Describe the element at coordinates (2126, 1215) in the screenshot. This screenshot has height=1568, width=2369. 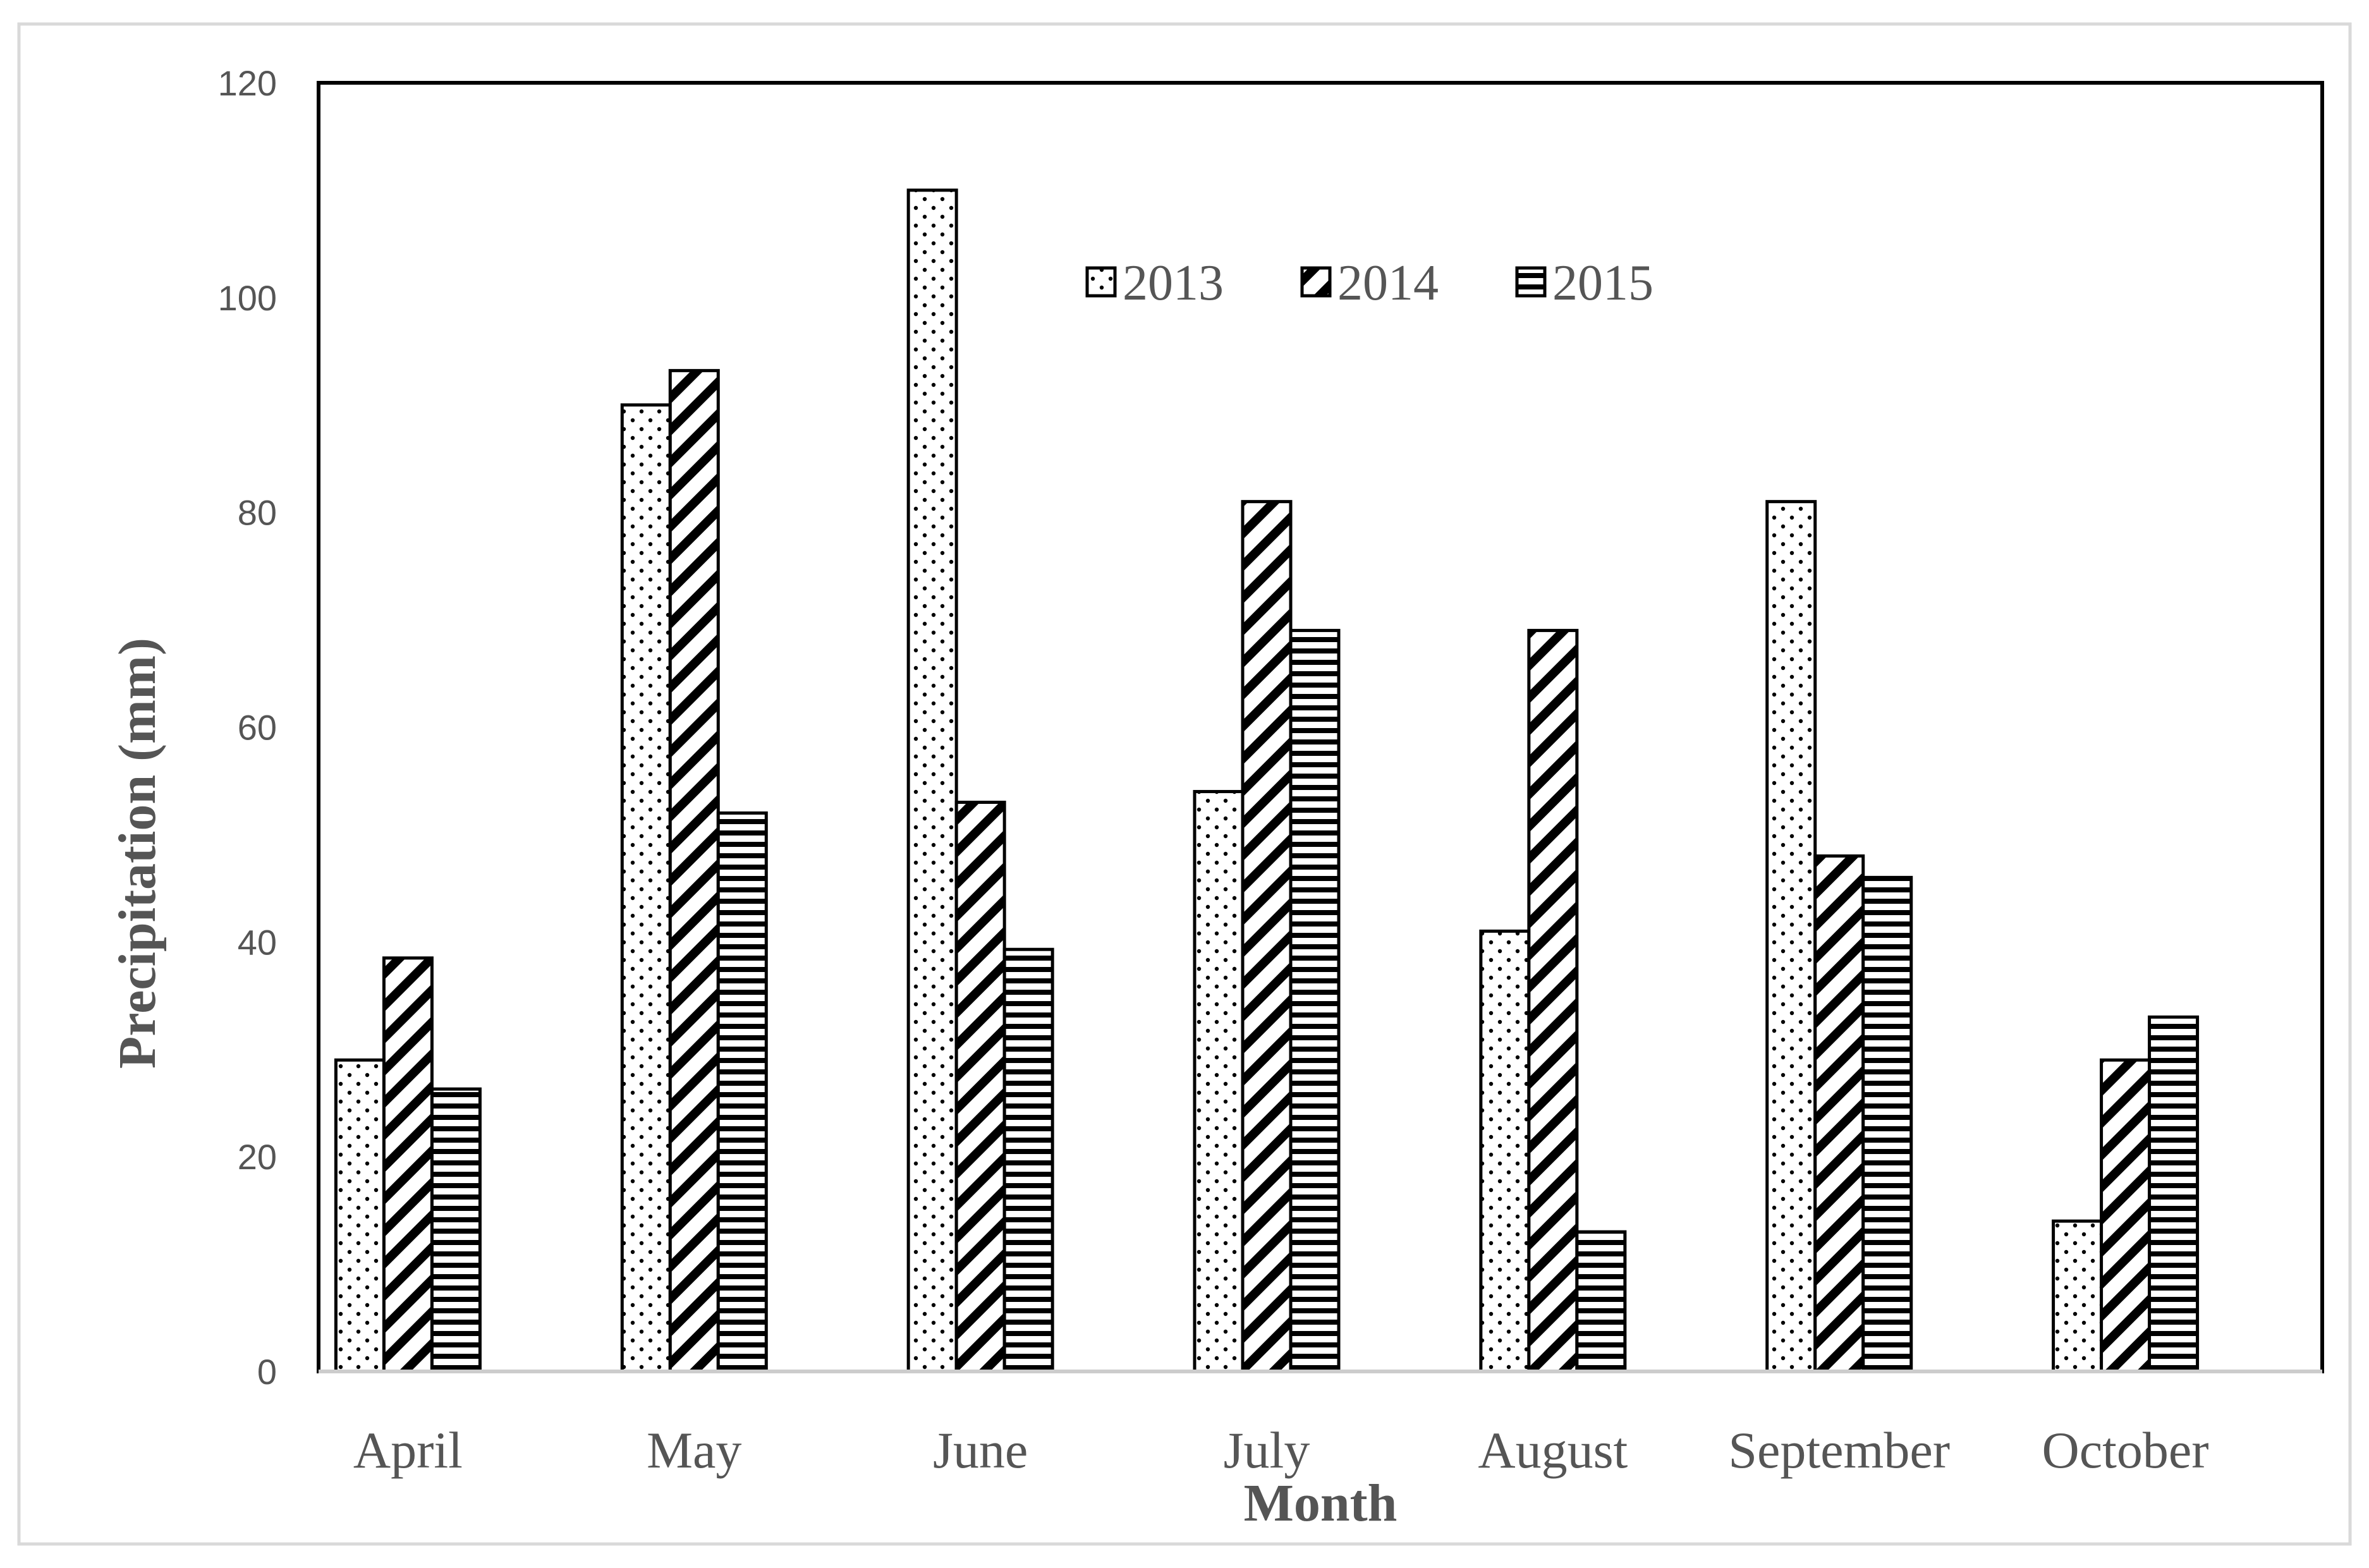
I see `bar-2014-october` at that location.